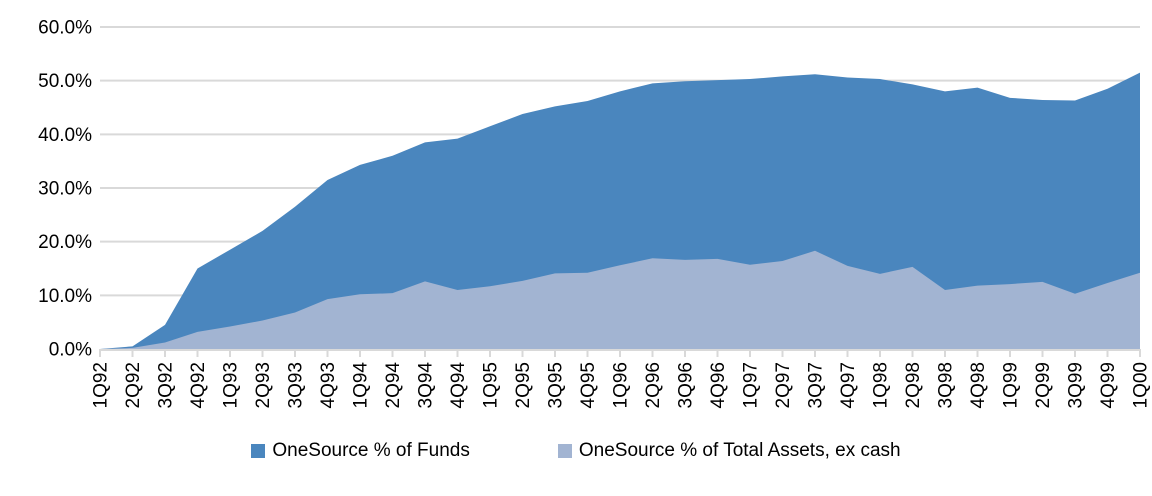  I want to click on x-axis-label: 1Q93, so click(230, 385).